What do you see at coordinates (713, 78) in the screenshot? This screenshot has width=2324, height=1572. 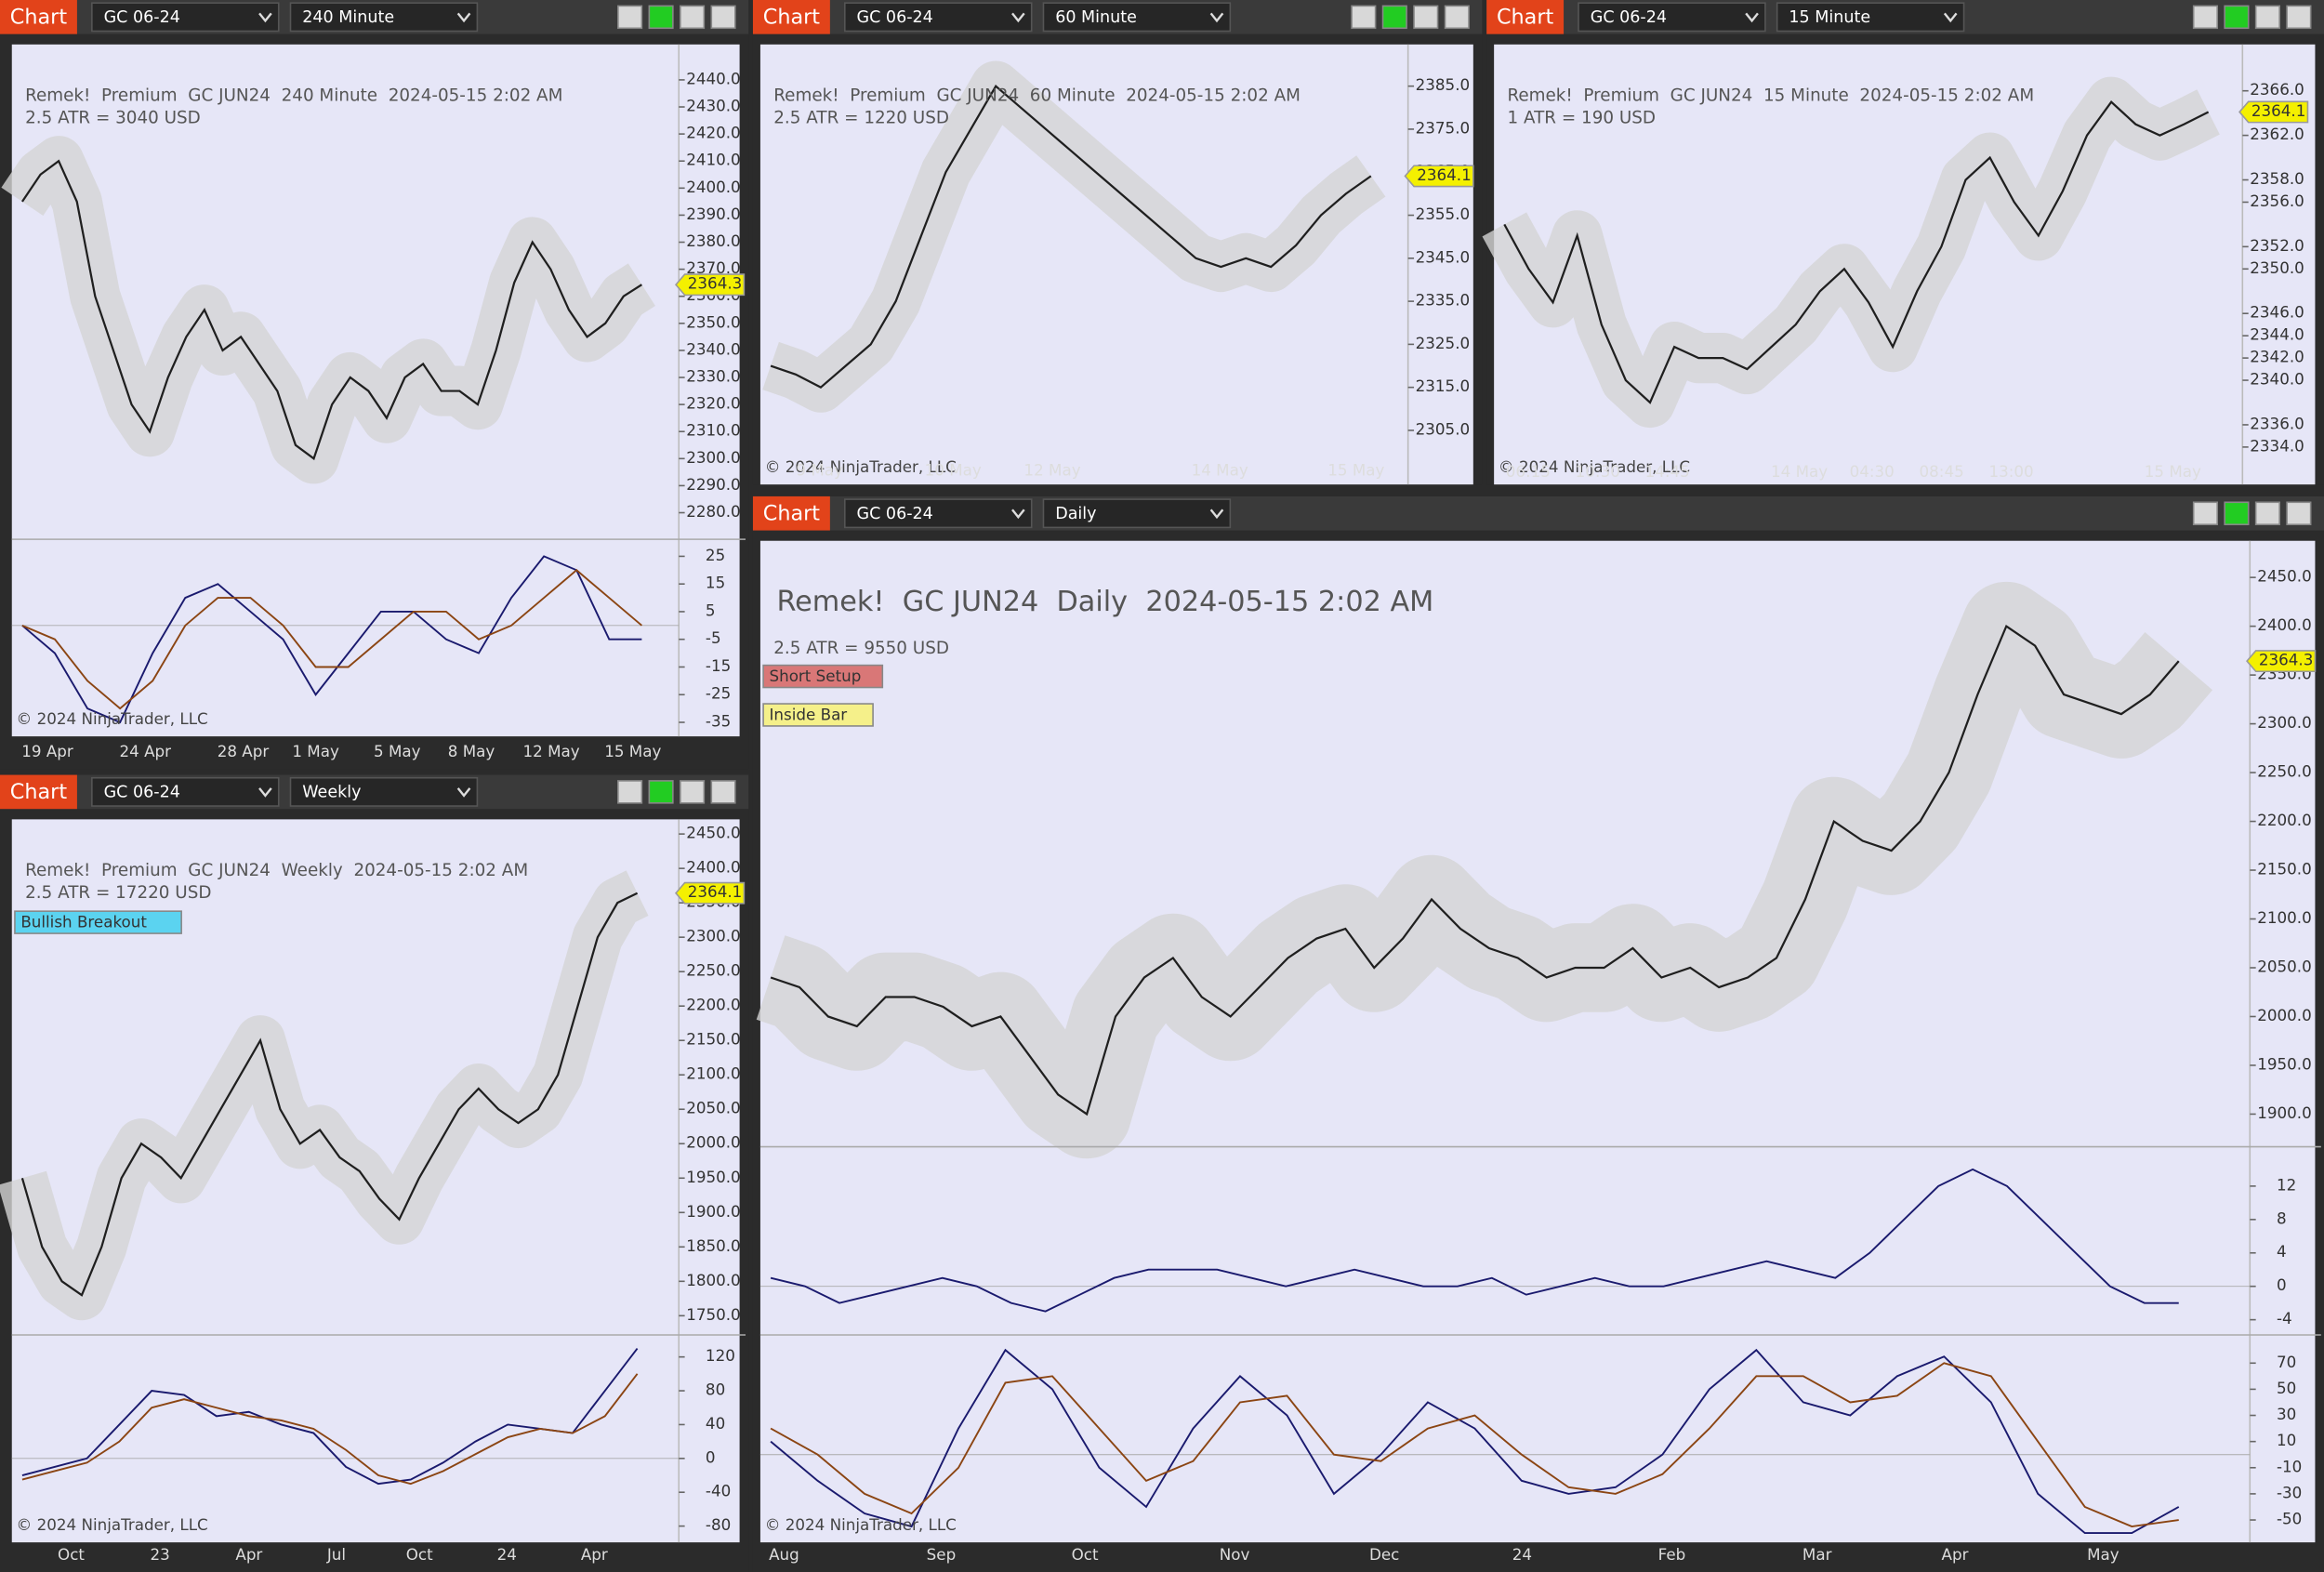 I see `y-tick-label: 2440.0` at bounding box center [713, 78].